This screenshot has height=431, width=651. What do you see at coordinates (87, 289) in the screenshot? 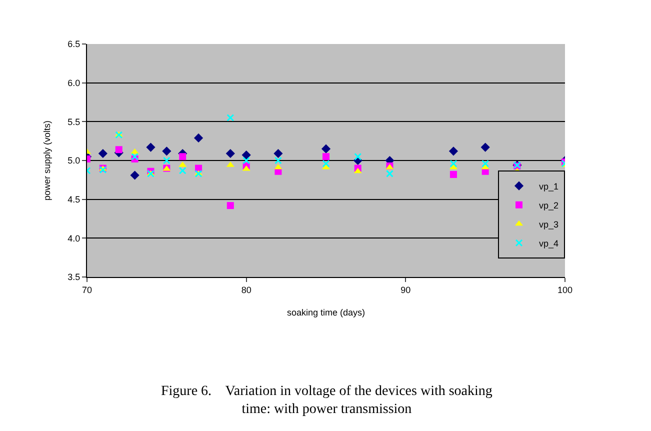
I see `x-tick-label: 70` at bounding box center [87, 289].